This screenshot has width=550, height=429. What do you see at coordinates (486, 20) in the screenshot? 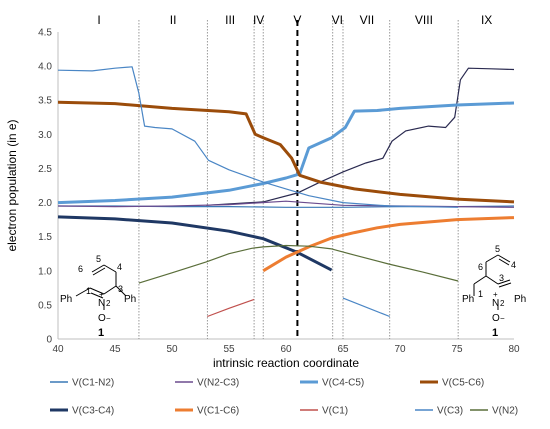
I see `phase-label: IX` at bounding box center [486, 20].